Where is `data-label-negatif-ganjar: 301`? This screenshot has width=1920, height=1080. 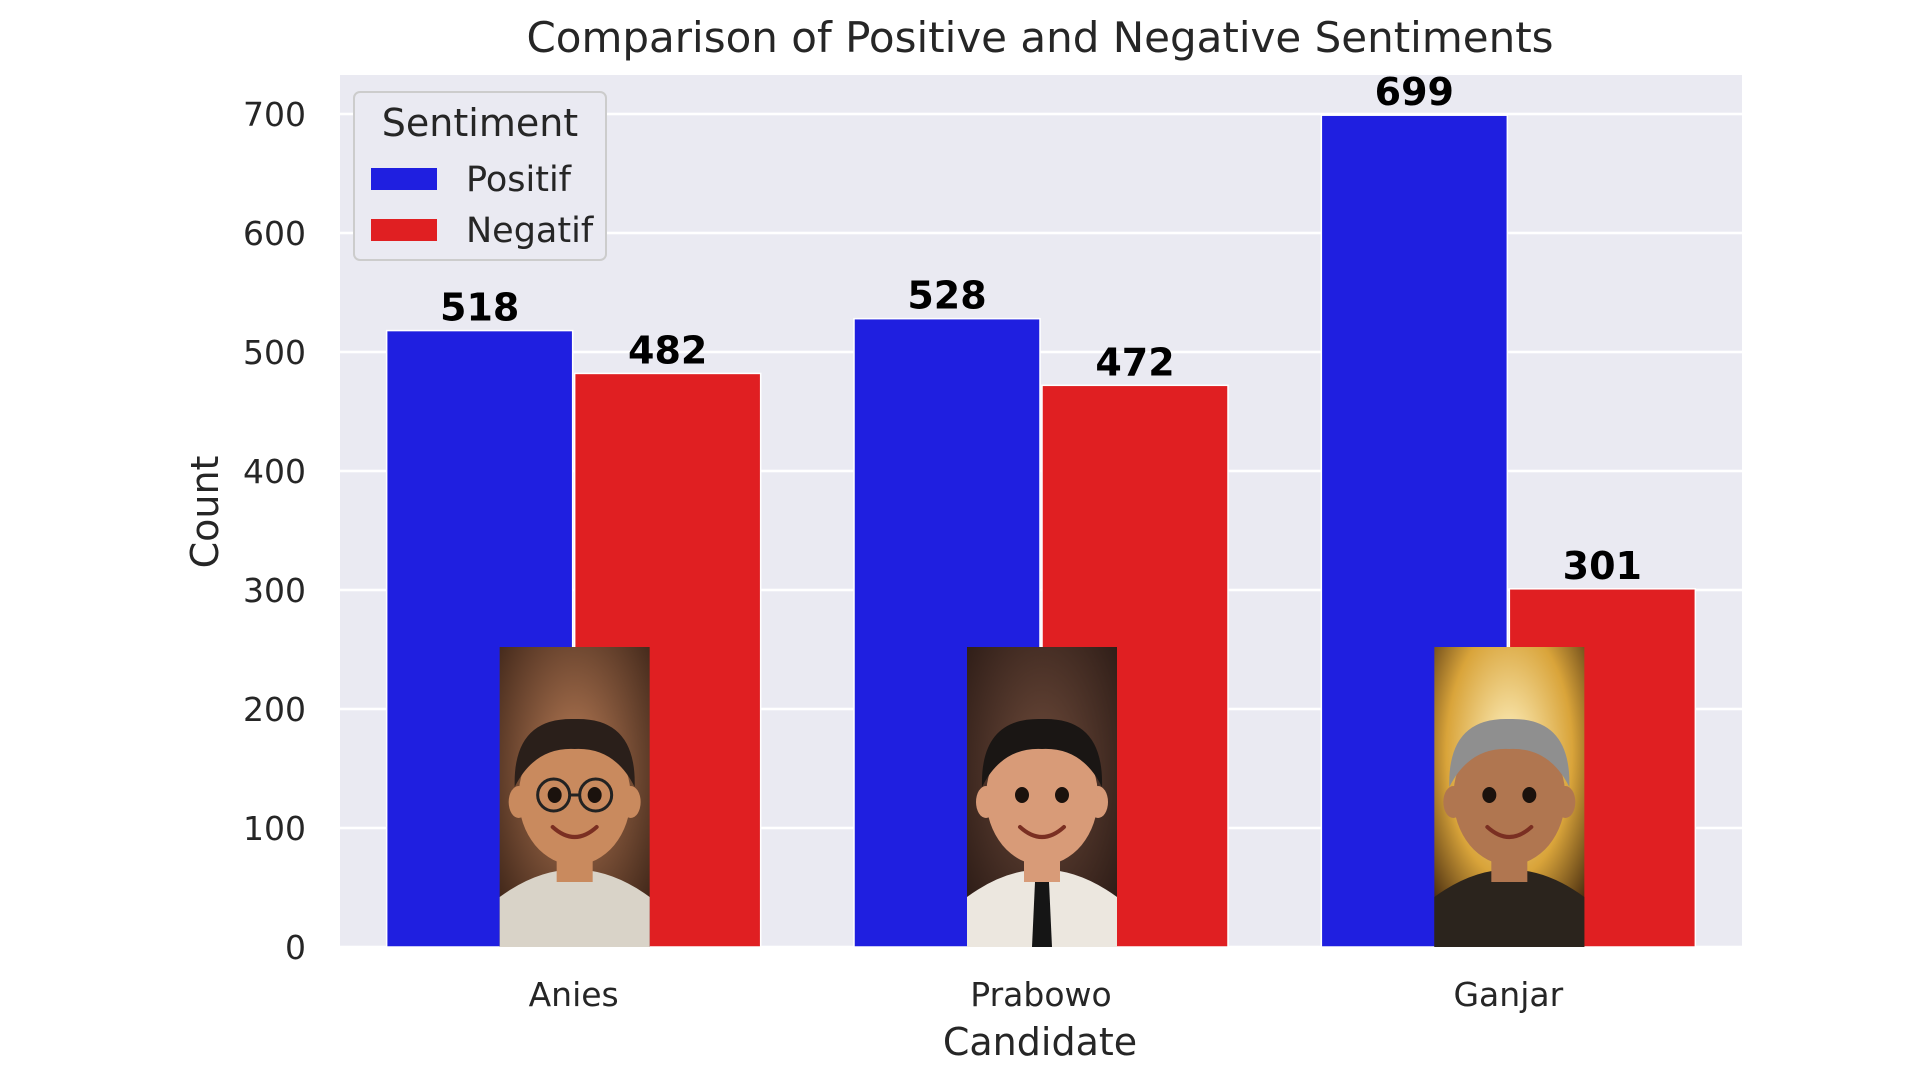
data-label-negatif-ganjar: 301 is located at coordinates (1602, 566).